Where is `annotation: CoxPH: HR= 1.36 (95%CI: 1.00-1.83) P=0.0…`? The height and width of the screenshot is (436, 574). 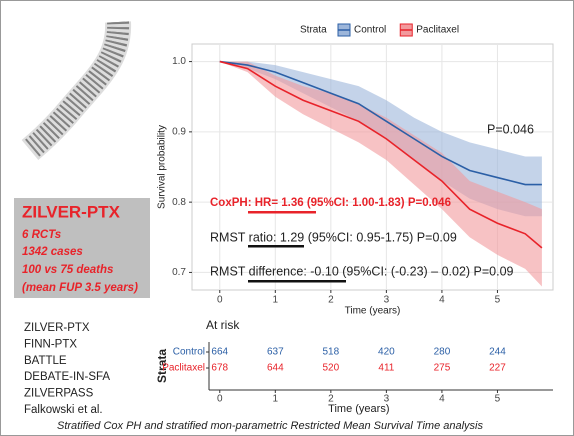 annotation: CoxPH: HR= 1.36 (95%CI: 1.00-1.83) P=0.0… is located at coordinates (330, 203).